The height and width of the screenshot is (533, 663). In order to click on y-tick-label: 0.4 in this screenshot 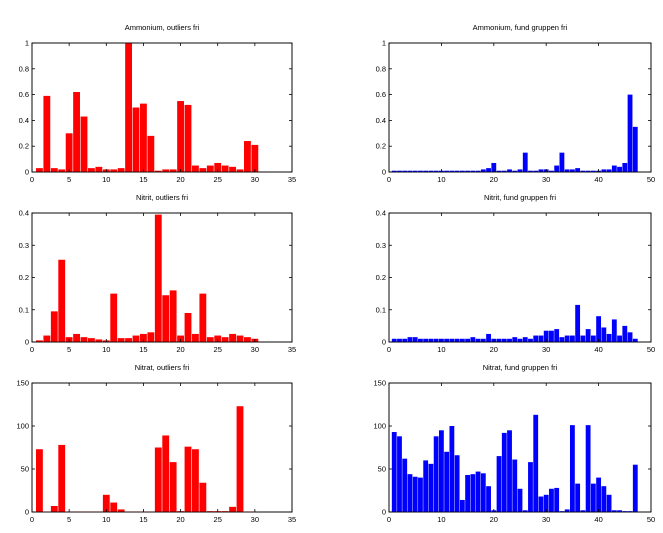, I will do `click(24, 213)`.